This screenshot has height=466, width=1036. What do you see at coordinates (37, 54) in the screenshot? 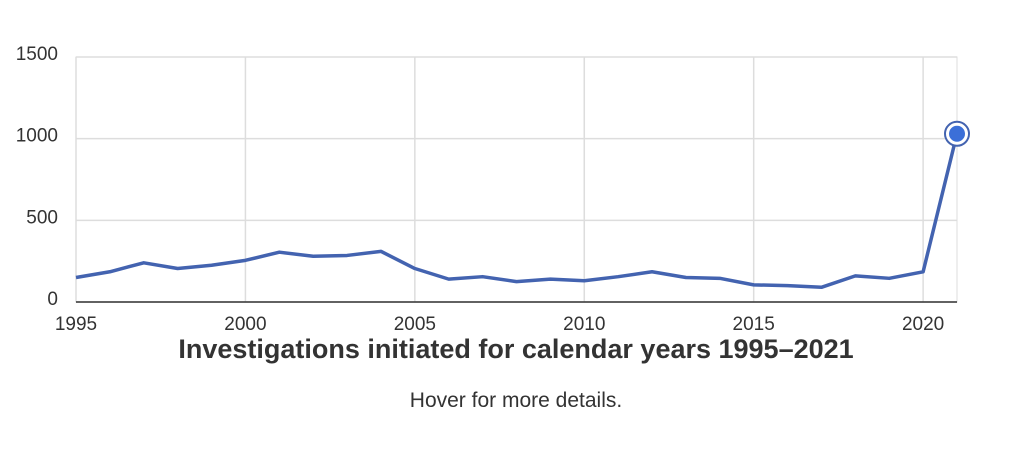
I see `y-tick-label: 1500` at bounding box center [37, 54].